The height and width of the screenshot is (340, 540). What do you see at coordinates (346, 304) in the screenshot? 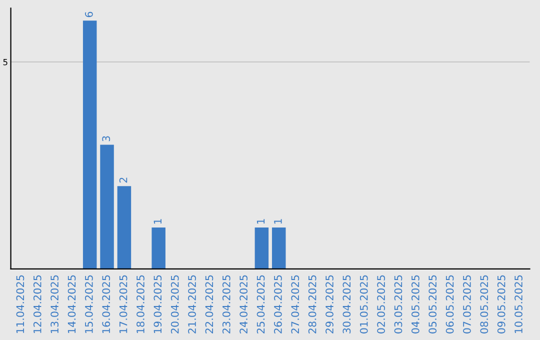
I see `x-tick-label: 30.04.2025` at bounding box center [346, 304].